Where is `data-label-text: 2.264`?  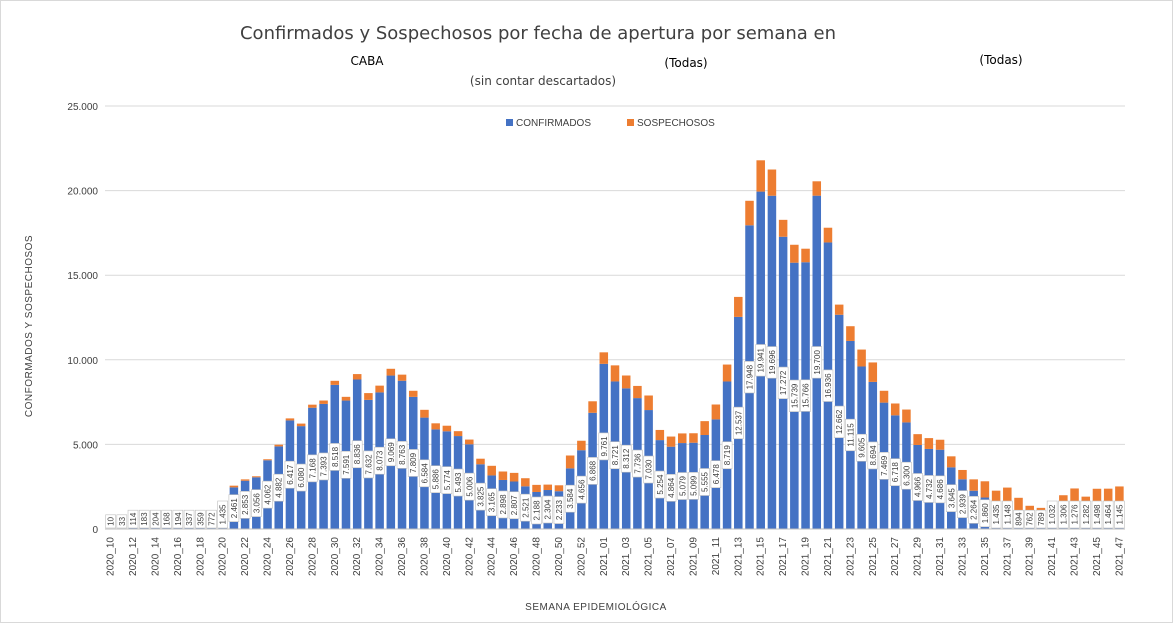
data-label-text: 2.264 is located at coordinates (974, 509).